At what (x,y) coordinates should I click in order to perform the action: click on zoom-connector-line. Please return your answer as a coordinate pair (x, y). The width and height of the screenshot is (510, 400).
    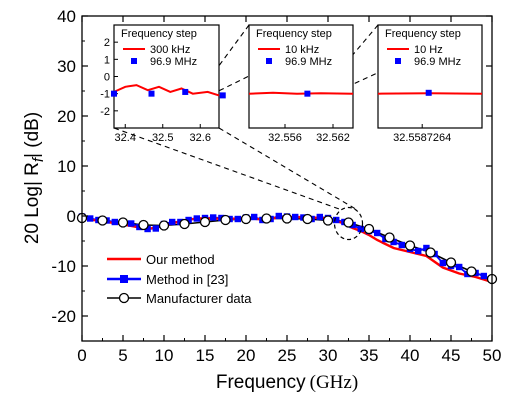
    Looking at the image, I should click on (227, 169).